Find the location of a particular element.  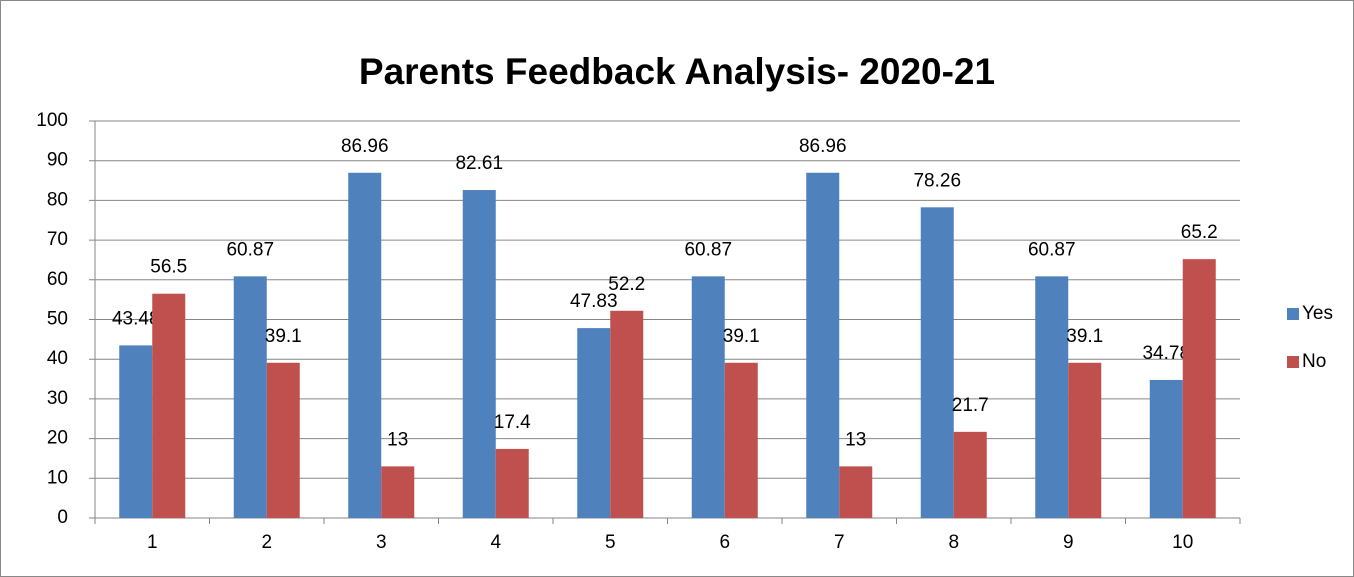

data-label: 65.2 is located at coordinates (1199, 232).